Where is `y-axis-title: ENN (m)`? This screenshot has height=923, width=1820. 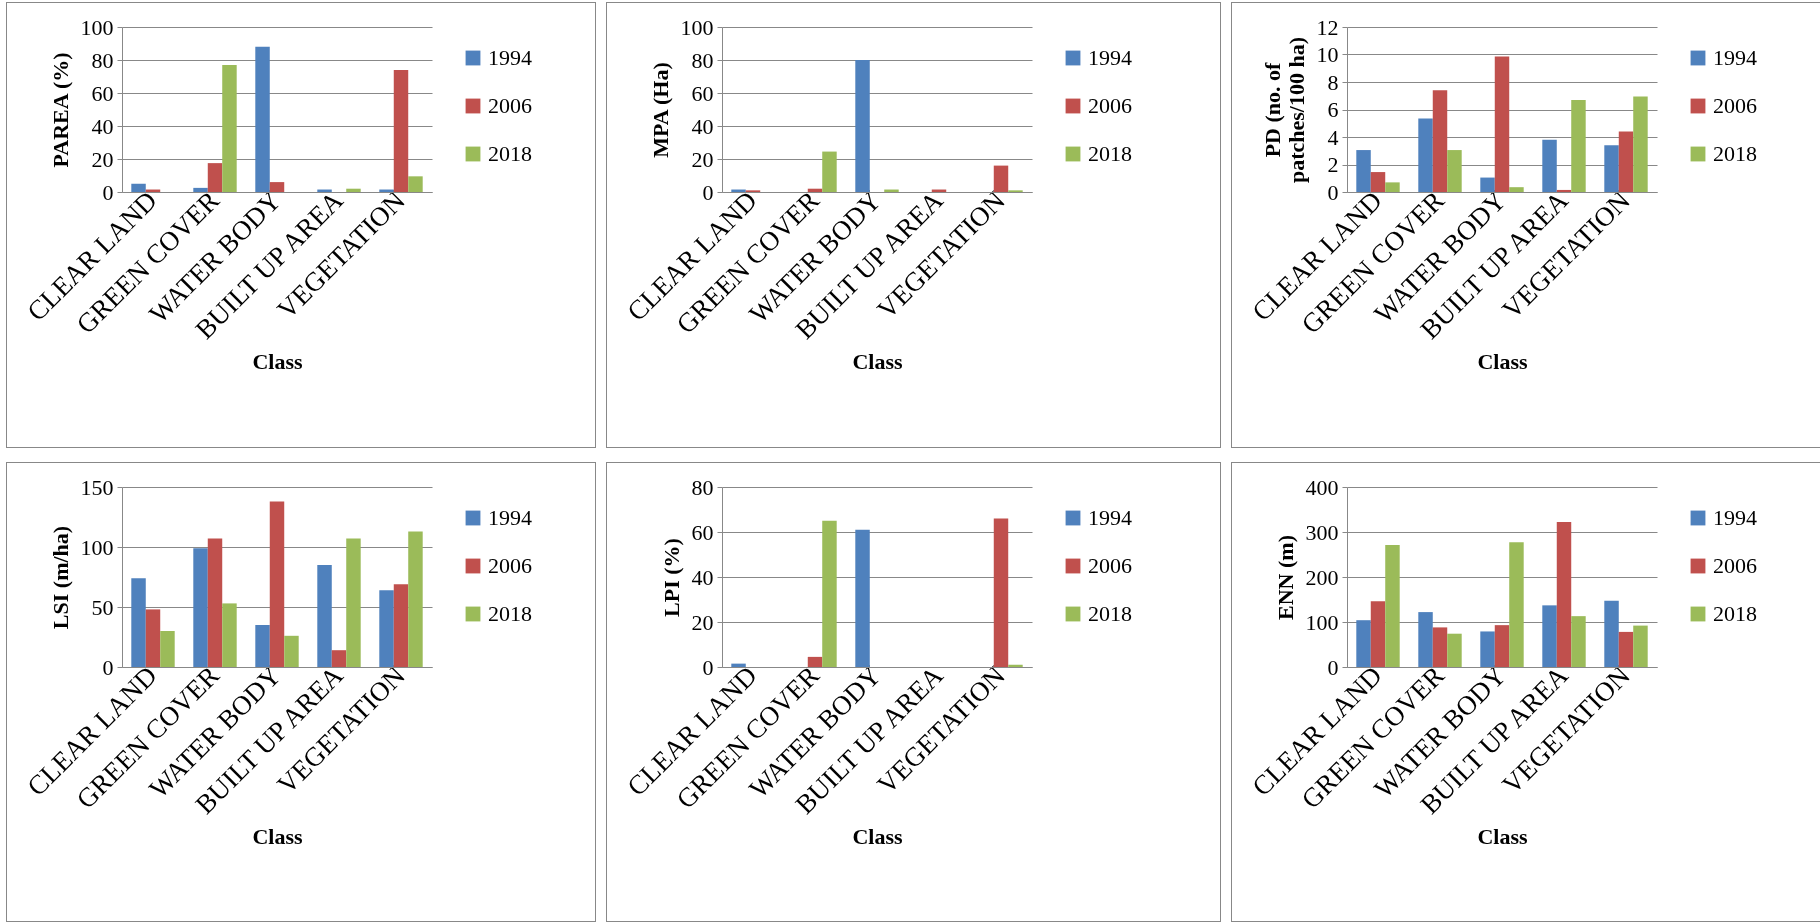
y-axis-title: ENN (m) is located at coordinates (1285, 577).